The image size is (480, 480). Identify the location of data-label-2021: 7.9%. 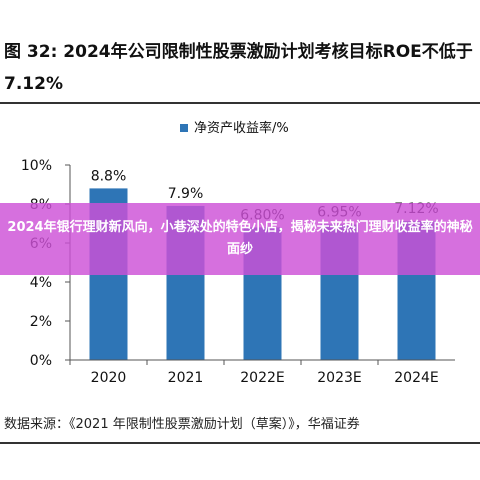
(186, 194).